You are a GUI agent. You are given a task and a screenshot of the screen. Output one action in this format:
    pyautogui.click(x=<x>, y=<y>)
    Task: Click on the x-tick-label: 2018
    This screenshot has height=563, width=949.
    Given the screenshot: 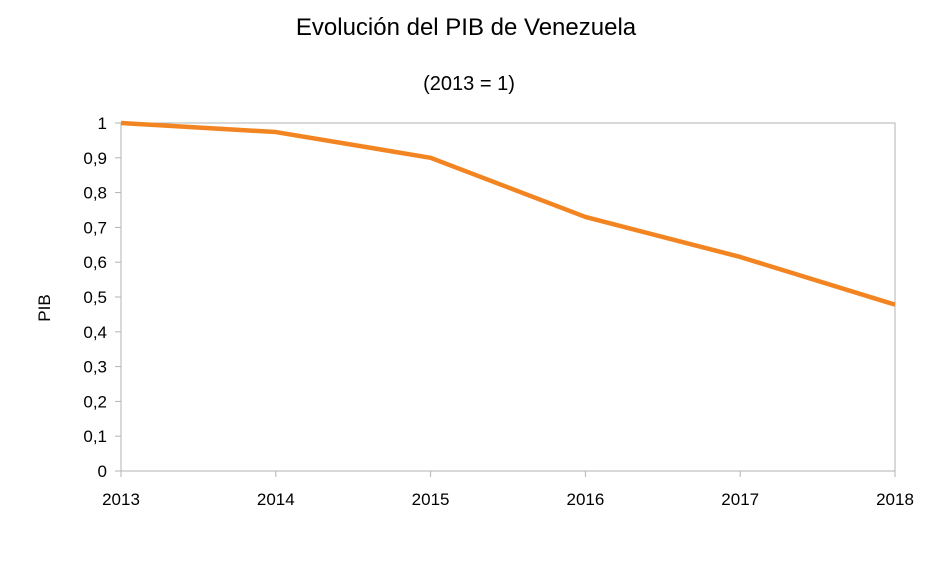 What is the action you would take?
    pyautogui.click(x=895, y=499)
    